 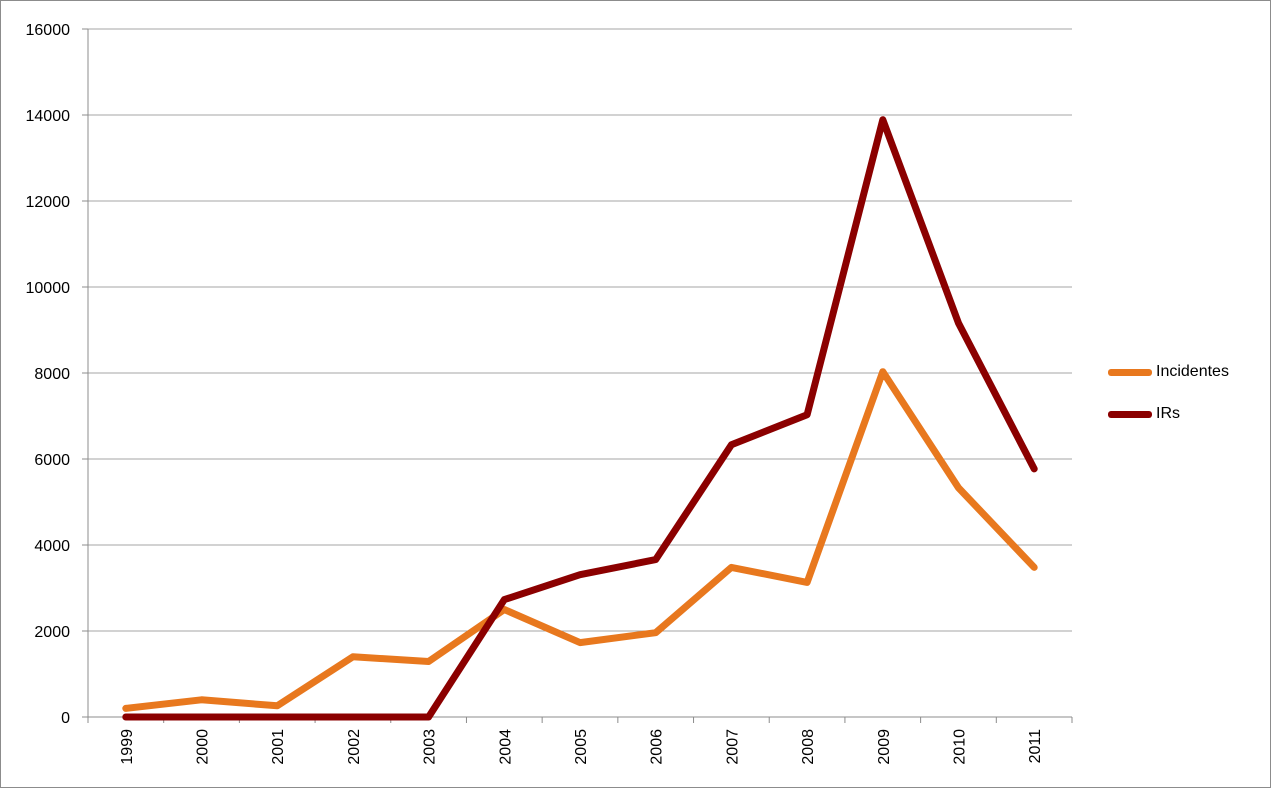 I want to click on y-tick-label: 10000, so click(x=48, y=288).